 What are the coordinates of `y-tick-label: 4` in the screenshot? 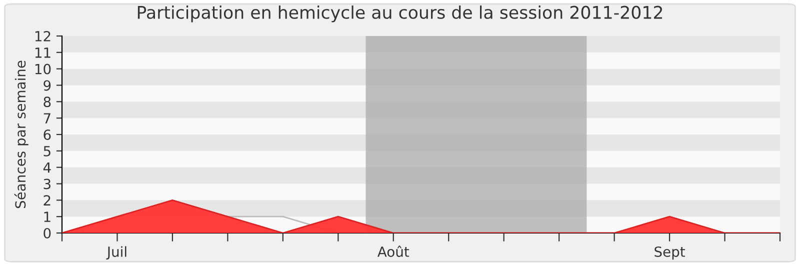 It's located at (47, 167).